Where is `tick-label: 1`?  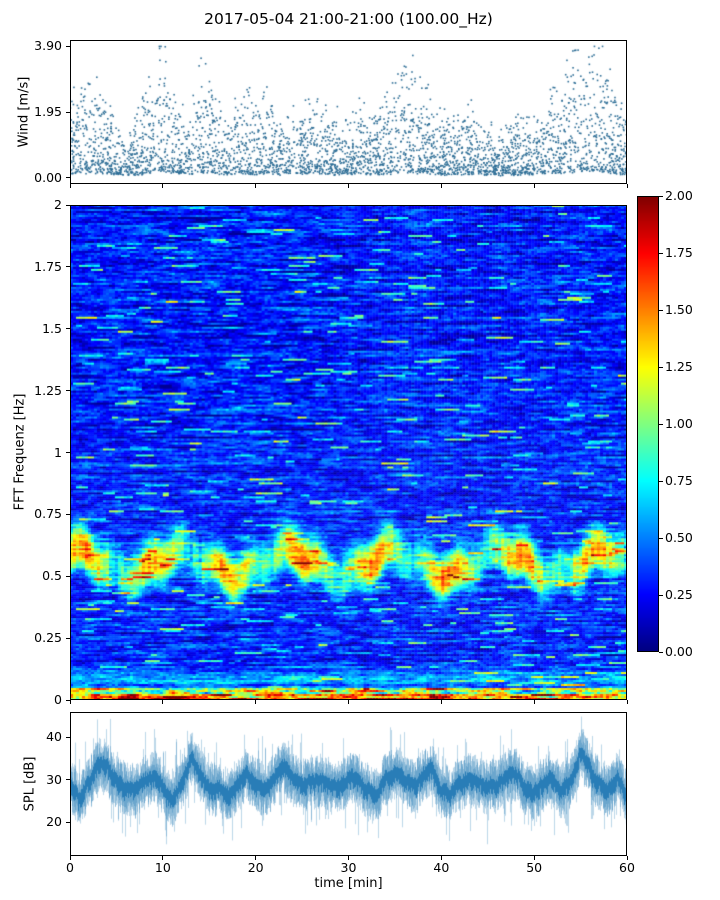 tick-label: 1 is located at coordinates (58, 452).